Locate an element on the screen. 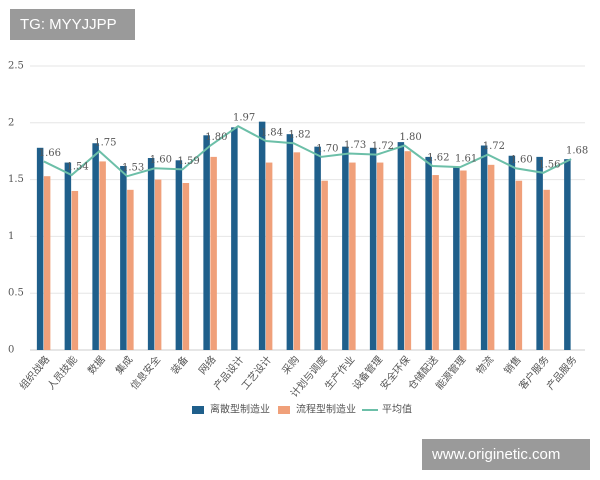 This screenshot has height=480, width=600. data-label: 1.73 is located at coordinates (355, 145).